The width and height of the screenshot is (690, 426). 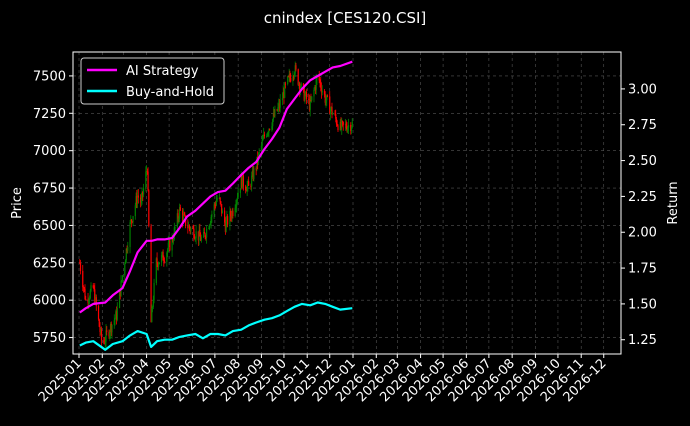 What do you see at coordinates (152, 81) in the screenshot?
I see `legend: AI Strategy Buy-and-Hold` at bounding box center [152, 81].